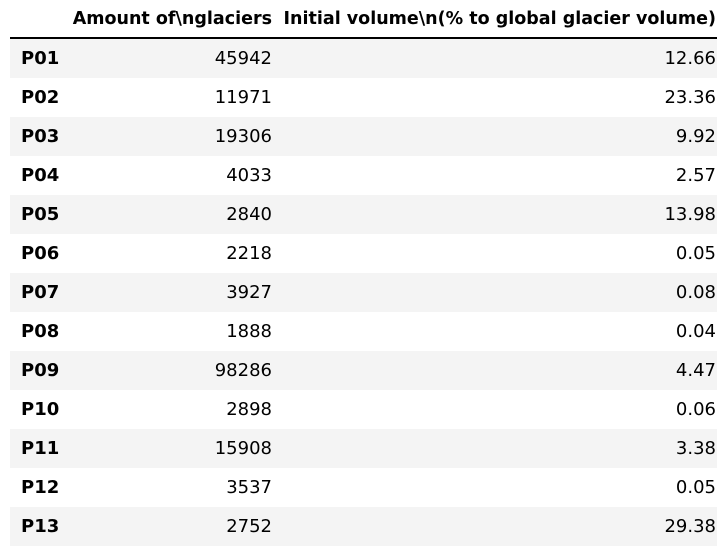  What do you see at coordinates (690, 526) in the screenshot?
I see `volume-cell: 29.38` at bounding box center [690, 526].